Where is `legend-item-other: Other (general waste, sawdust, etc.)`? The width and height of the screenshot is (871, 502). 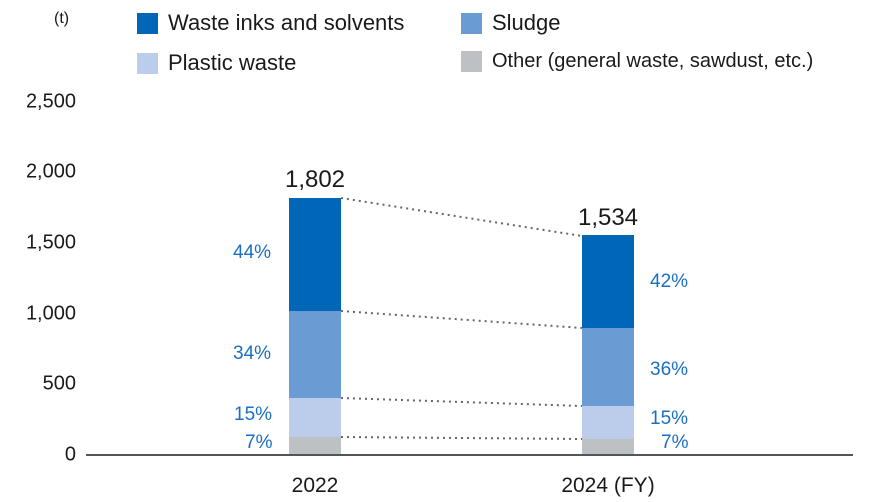
legend-item-other: Other (general waste, sawdust, etc.) is located at coordinates (637, 61).